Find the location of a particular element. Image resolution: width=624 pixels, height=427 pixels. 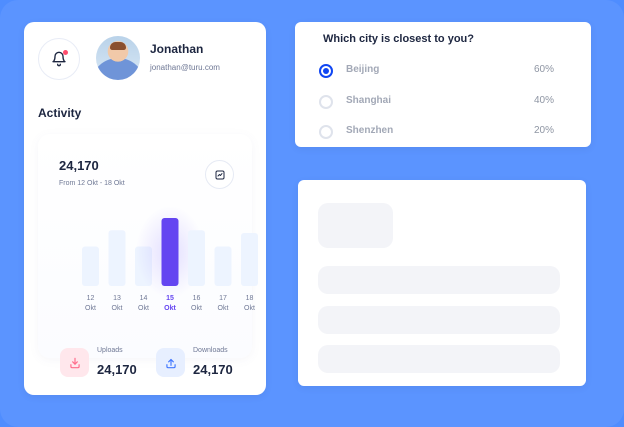

chart-month-label-16: Okt is located at coordinates (196, 308).